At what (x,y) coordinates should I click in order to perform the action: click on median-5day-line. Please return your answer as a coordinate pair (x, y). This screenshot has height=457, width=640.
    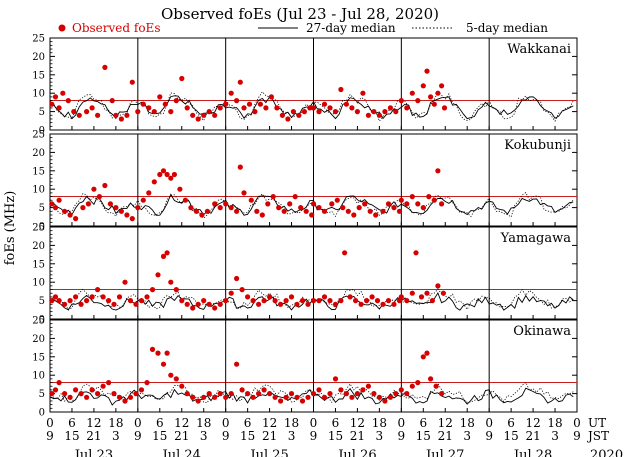
    Looking at the image, I should click on (311, 205).